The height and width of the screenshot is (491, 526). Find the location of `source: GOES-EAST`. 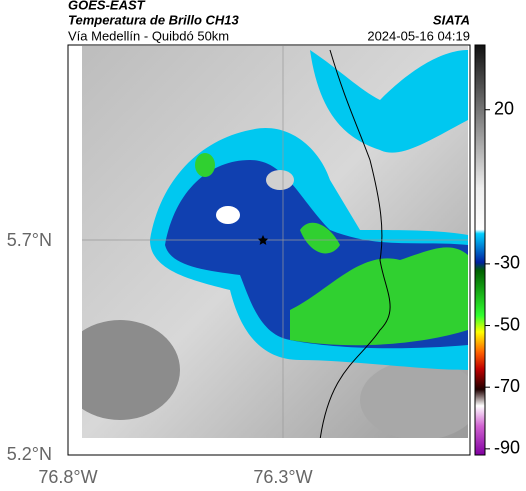

source: GOES-EAST is located at coordinates (107, 6).